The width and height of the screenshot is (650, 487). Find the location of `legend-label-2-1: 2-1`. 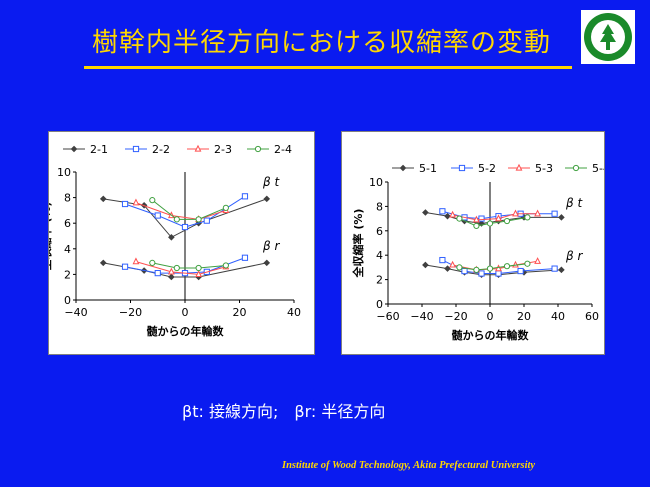

legend-label-2-1: 2-1 is located at coordinates (99, 149).